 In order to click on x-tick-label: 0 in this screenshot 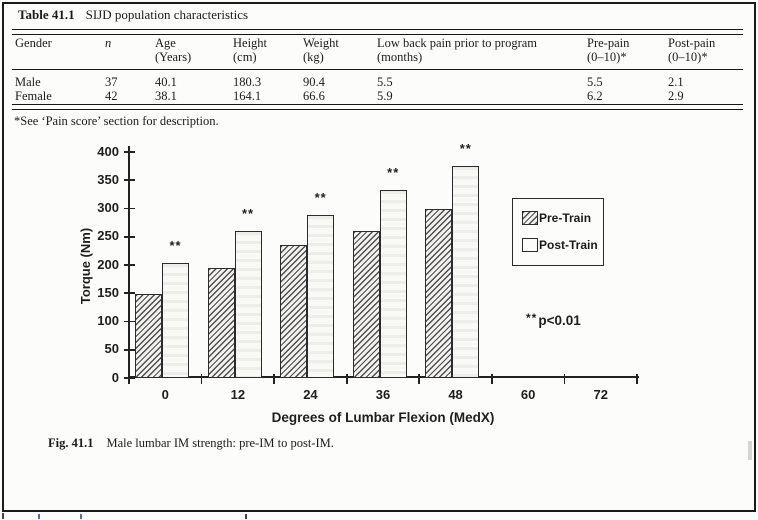, I will do `click(165, 394)`.